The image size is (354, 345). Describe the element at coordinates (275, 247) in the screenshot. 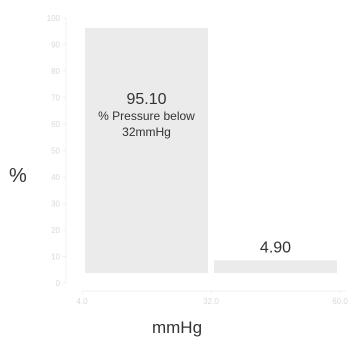

I see `bar-value-label: 4.90` at that location.